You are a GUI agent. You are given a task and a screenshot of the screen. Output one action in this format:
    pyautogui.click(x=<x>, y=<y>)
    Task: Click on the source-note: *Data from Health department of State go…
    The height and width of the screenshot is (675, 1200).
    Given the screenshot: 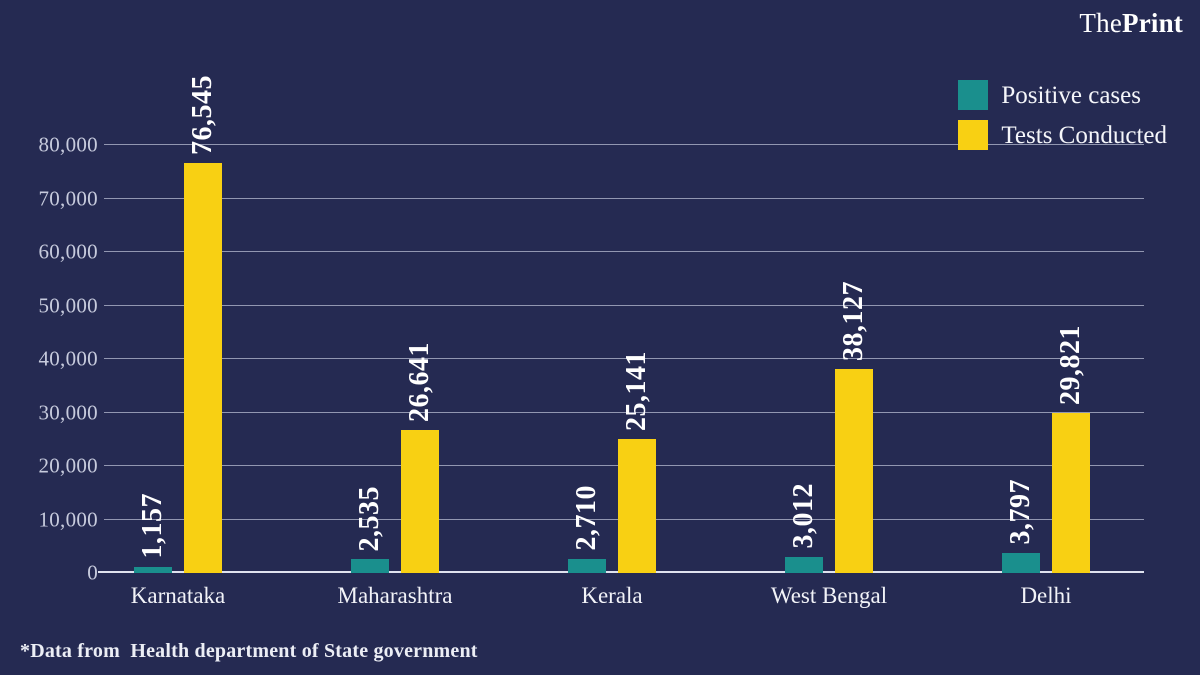 What is the action you would take?
    pyautogui.click(x=249, y=651)
    